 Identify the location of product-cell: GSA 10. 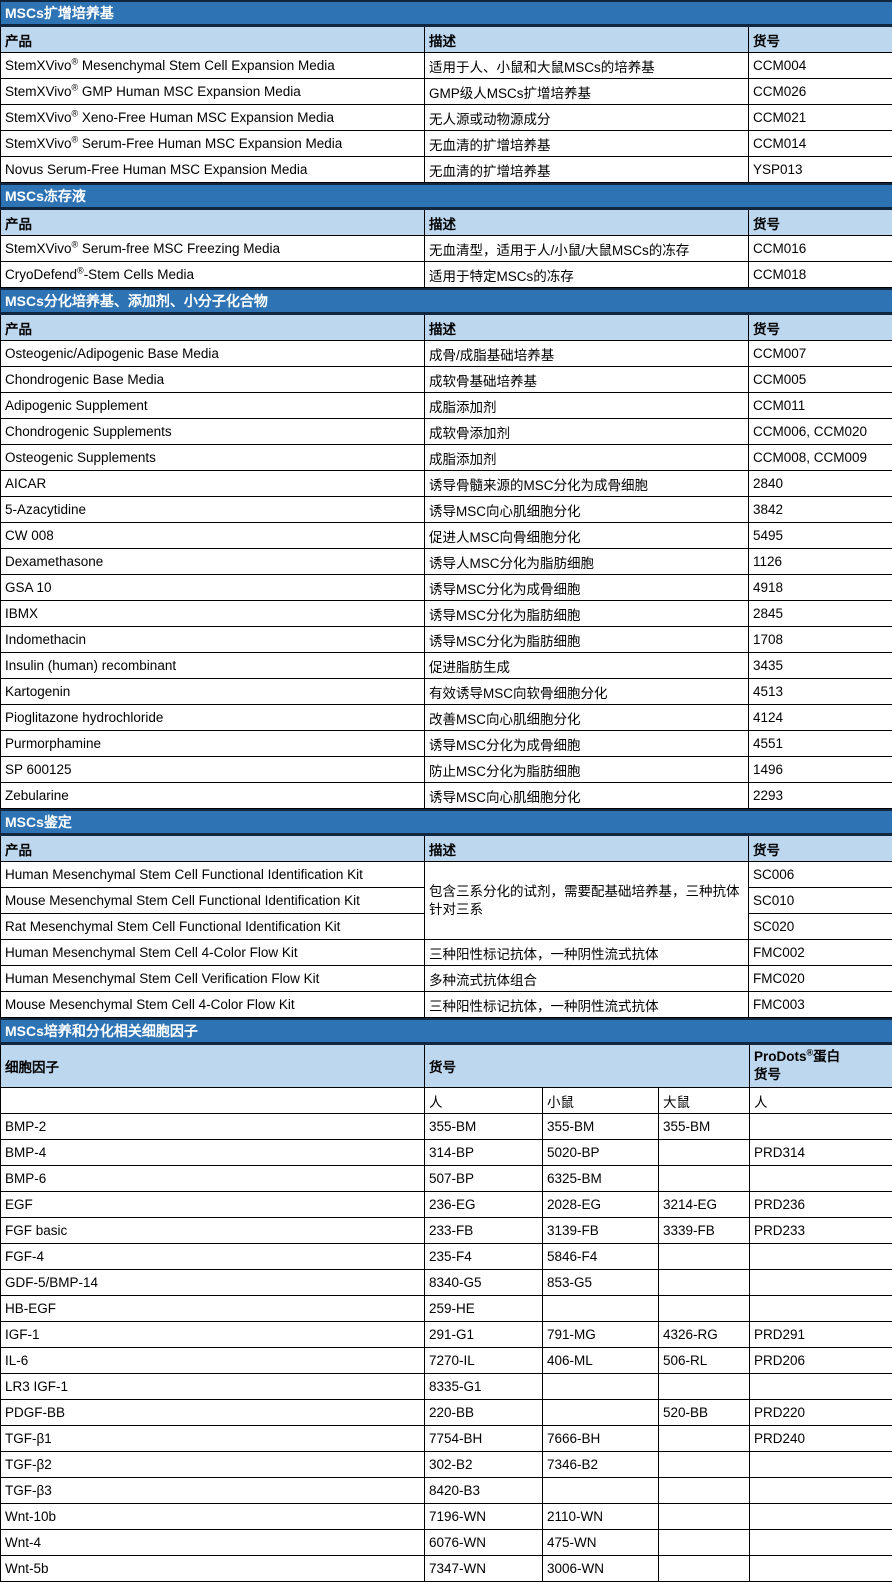
(213, 588).